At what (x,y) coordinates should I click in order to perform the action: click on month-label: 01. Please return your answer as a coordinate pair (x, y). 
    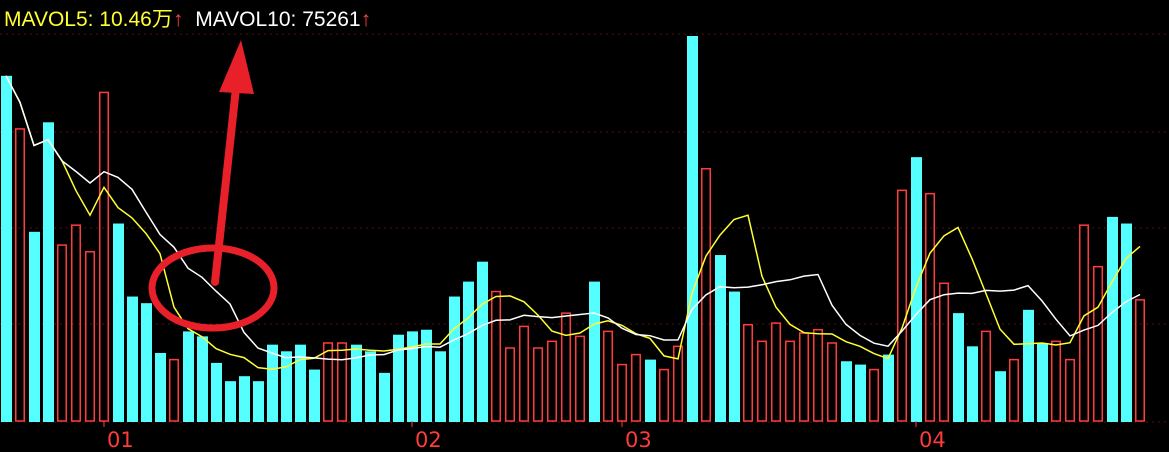
    Looking at the image, I should click on (120, 440).